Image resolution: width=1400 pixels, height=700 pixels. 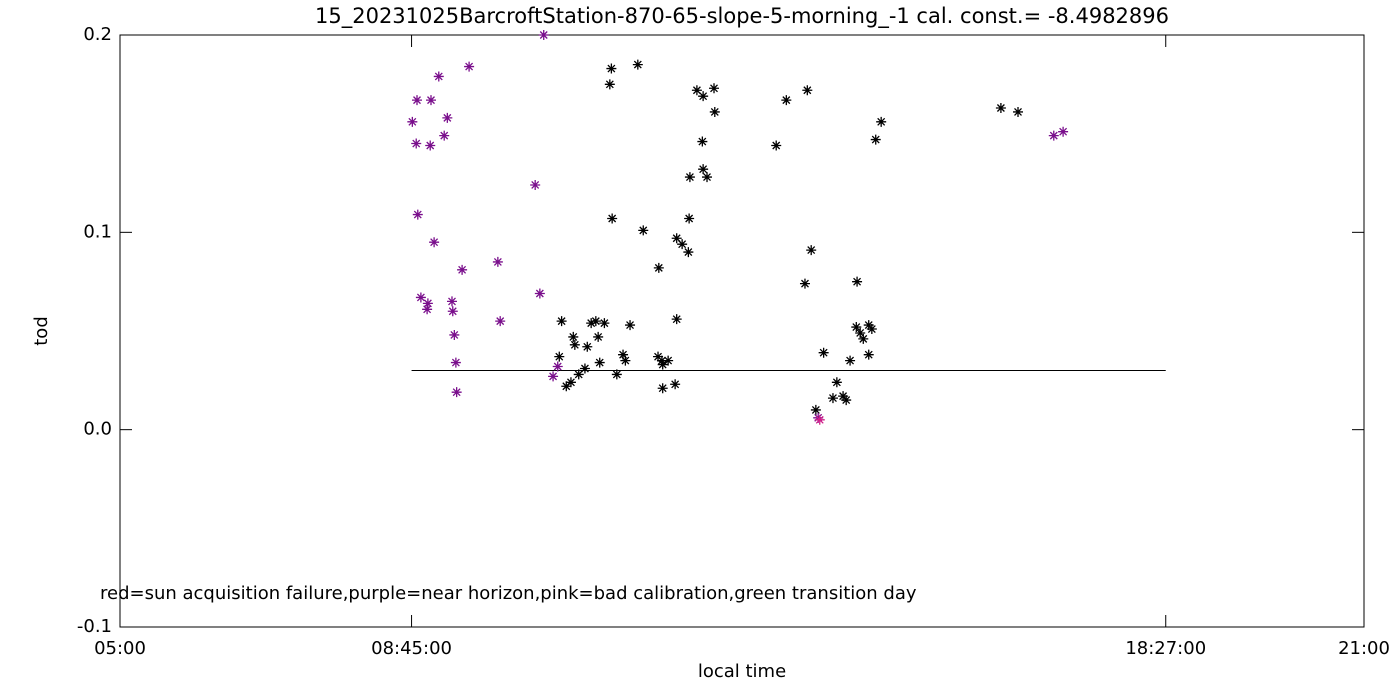 What do you see at coordinates (94, 626) in the screenshot?
I see `y-tick-label: -0.1` at bounding box center [94, 626].